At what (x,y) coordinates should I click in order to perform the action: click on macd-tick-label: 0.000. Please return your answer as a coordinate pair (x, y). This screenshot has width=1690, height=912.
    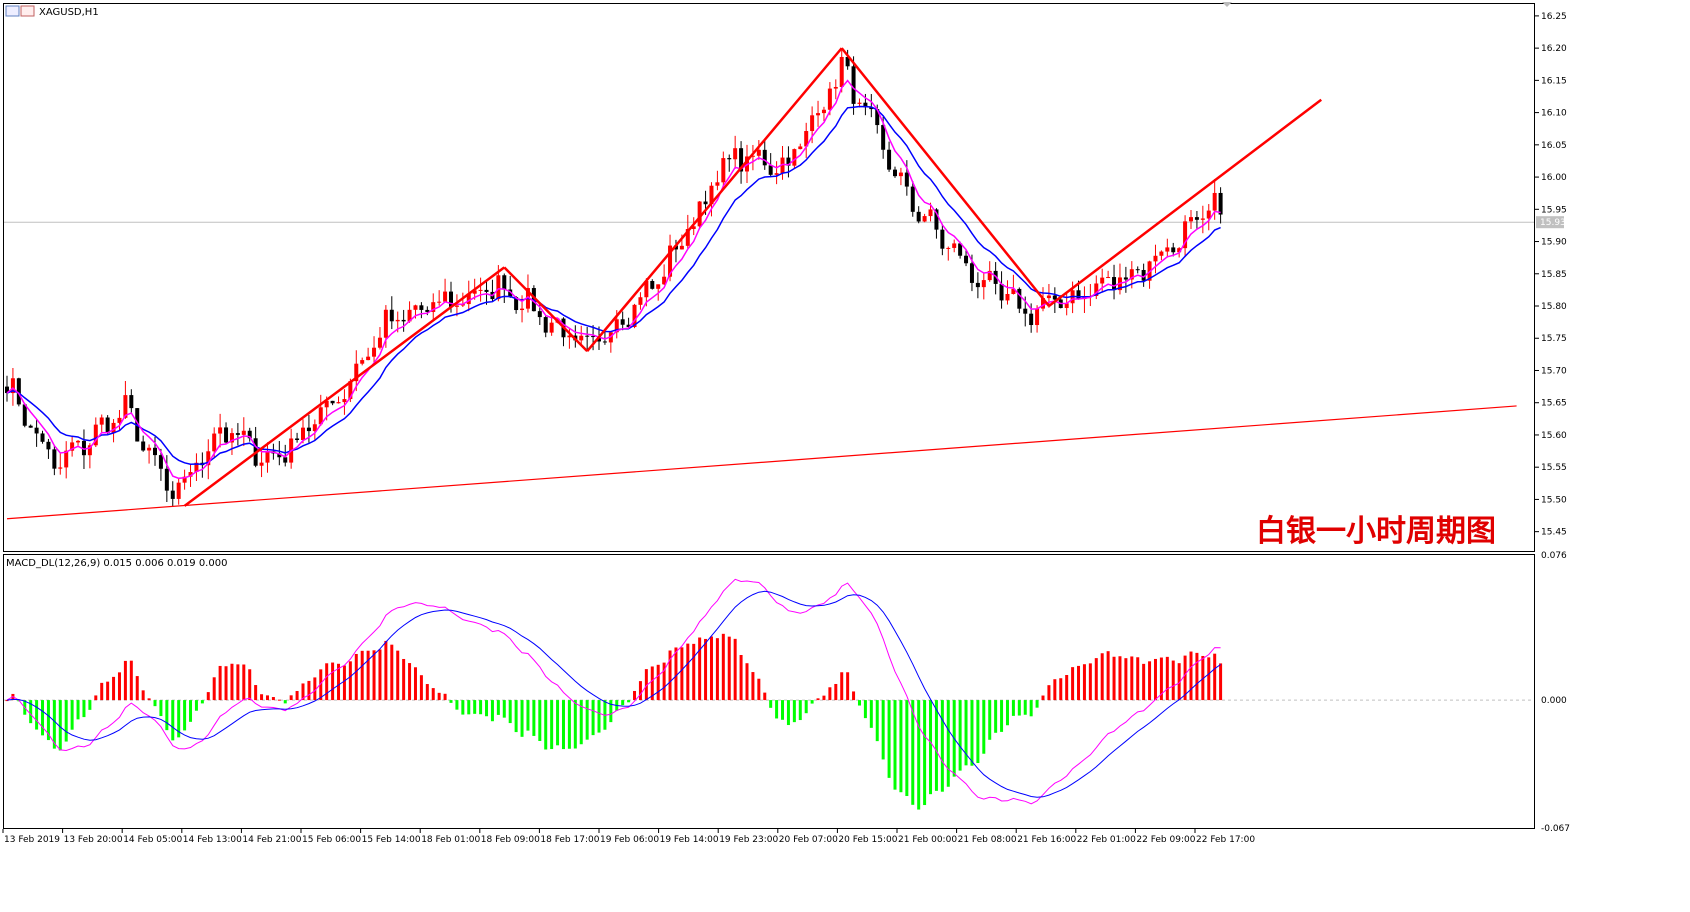
    Looking at the image, I should click on (1554, 701).